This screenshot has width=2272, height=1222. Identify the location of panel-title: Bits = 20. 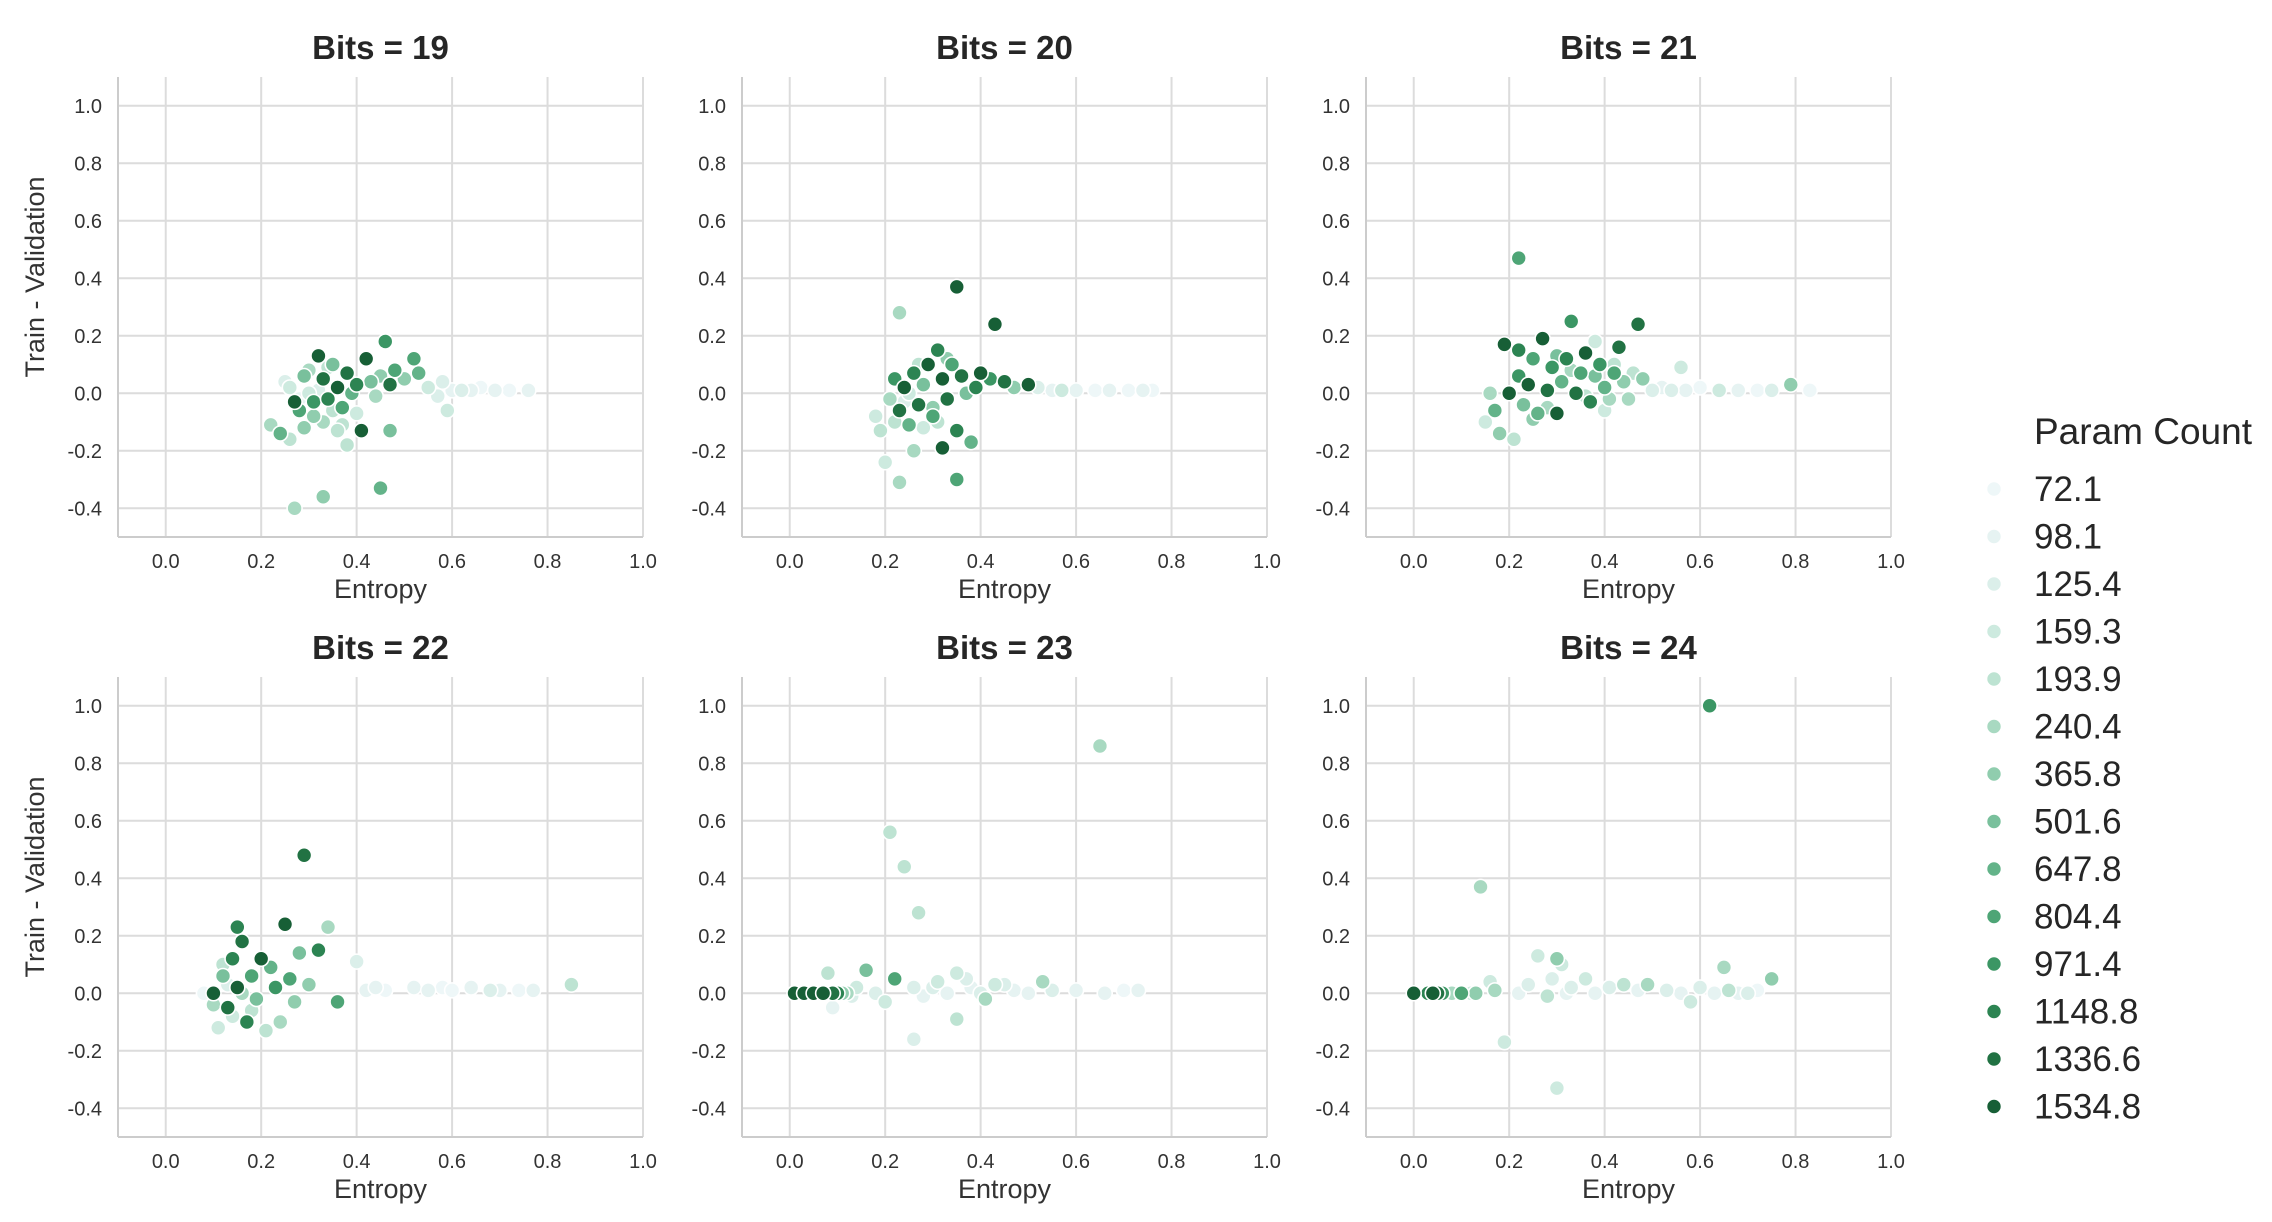
(1004, 47).